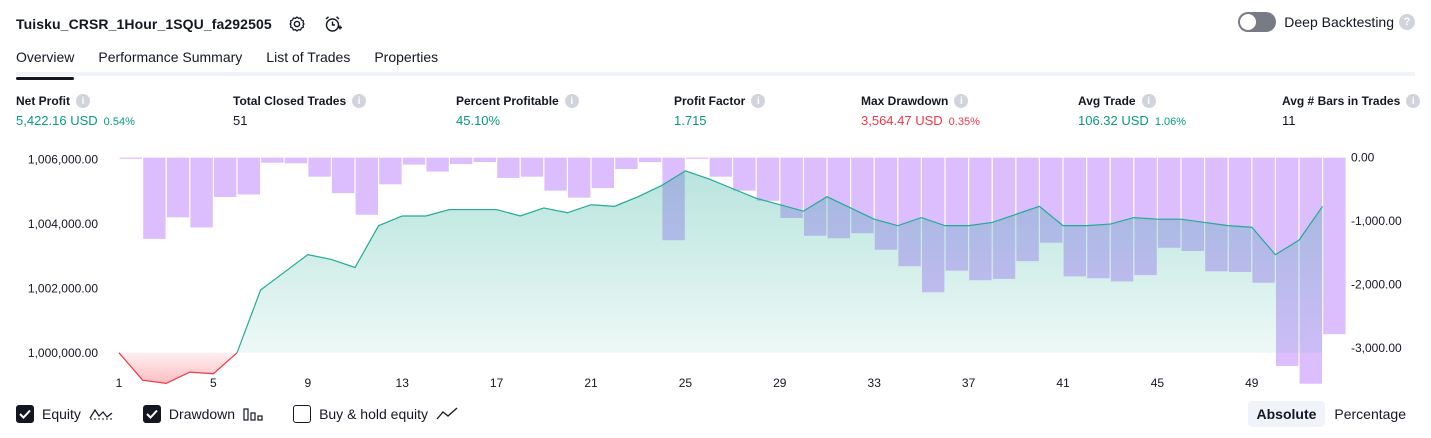 The width and height of the screenshot is (1431, 438). Describe the element at coordinates (1331, 414) in the screenshot. I see `value-mode-switch: Absolute Percentage` at that location.